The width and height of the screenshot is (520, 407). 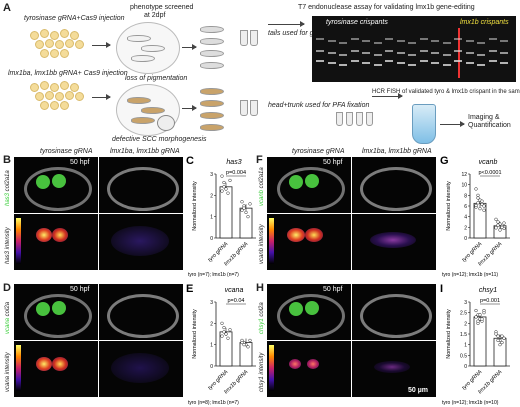 What do you see at coordinates (211, 175) in the screenshot?
I see `y-tick-label: 3` at bounding box center [211, 175].